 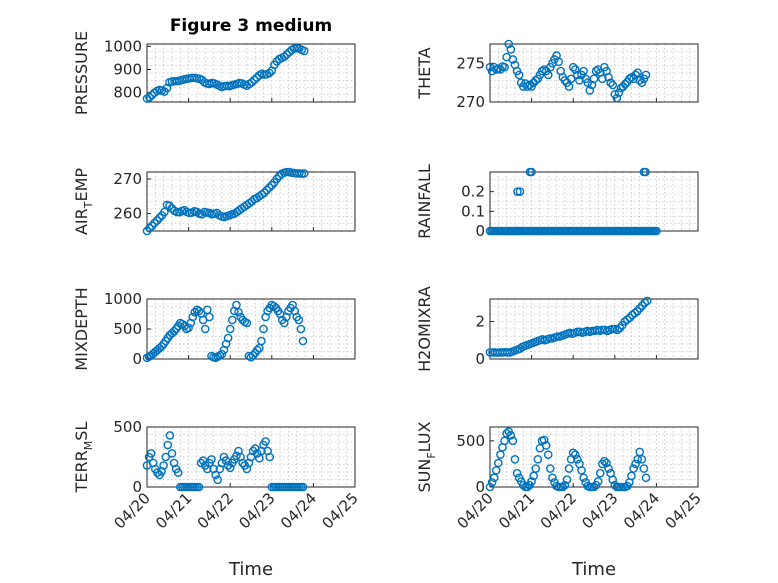 What do you see at coordinates (424, 201) in the screenshot?
I see `y-axis-label: RAINFALL` at bounding box center [424, 201].